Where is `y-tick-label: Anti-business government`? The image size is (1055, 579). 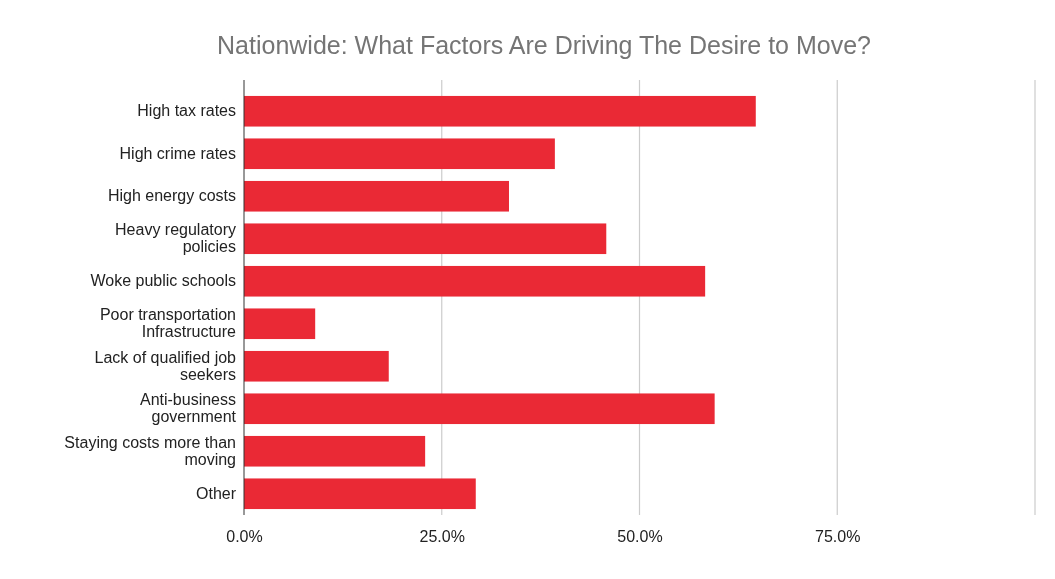
y-tick-label: Anti-business government is located at coordinates (188, 408).